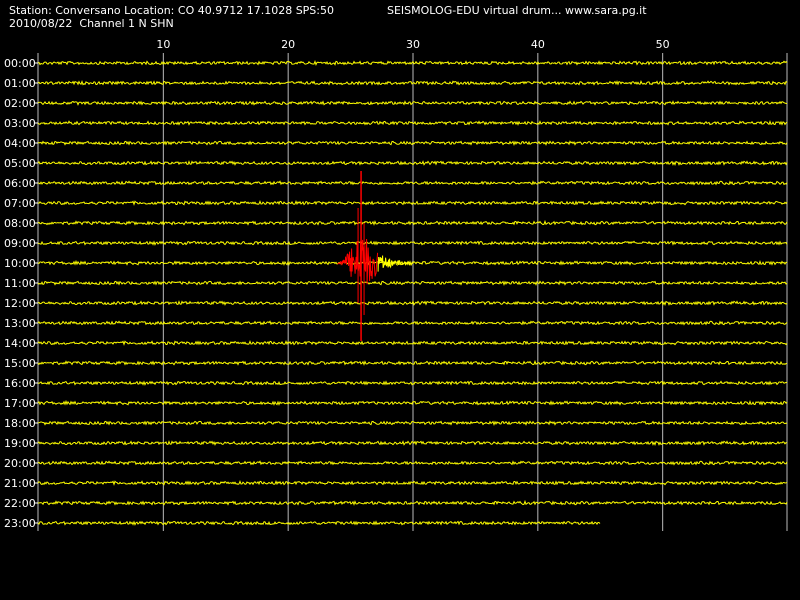 The image size is (800, 600). Describe the element at coordinates (20, 63) in the screenshot. I see `row-label-0000: 00:00` at that location.